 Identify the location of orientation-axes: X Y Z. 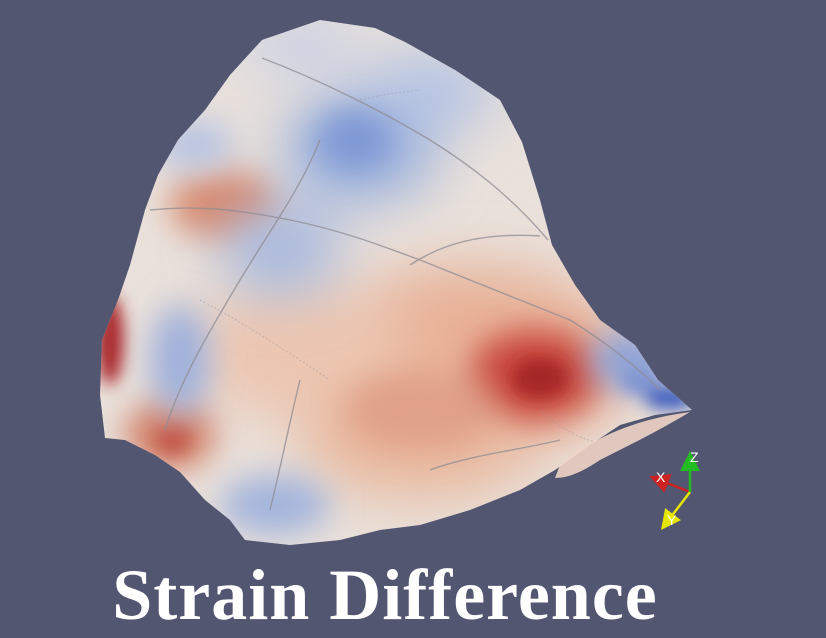
(674, 489).